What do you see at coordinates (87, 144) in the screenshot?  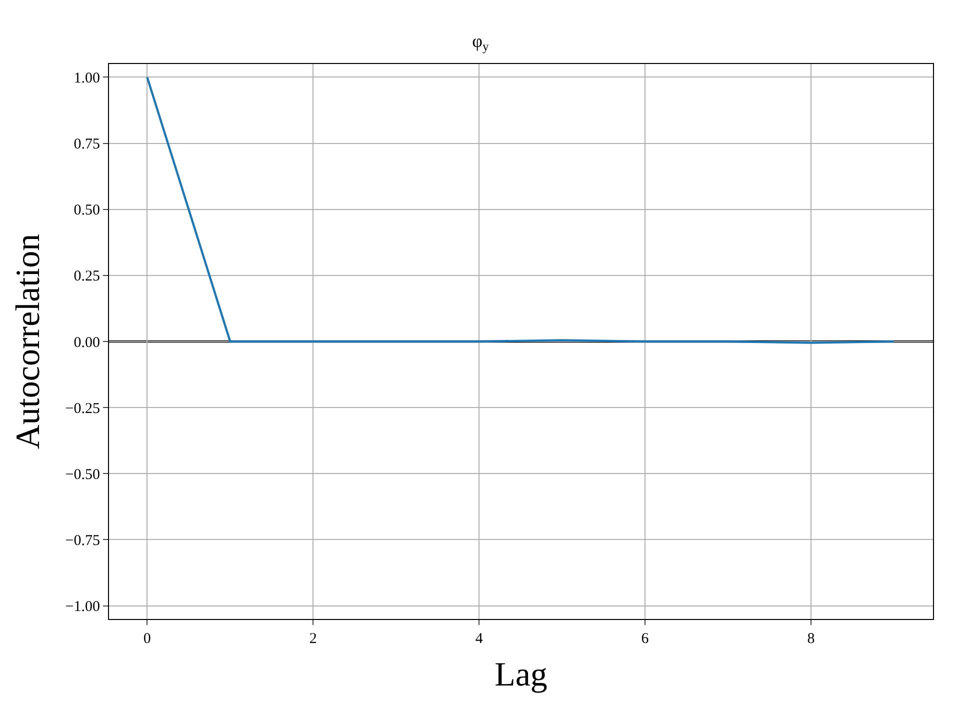 I see `y-tick-label: 0.75` at bounding box center [87, 144].